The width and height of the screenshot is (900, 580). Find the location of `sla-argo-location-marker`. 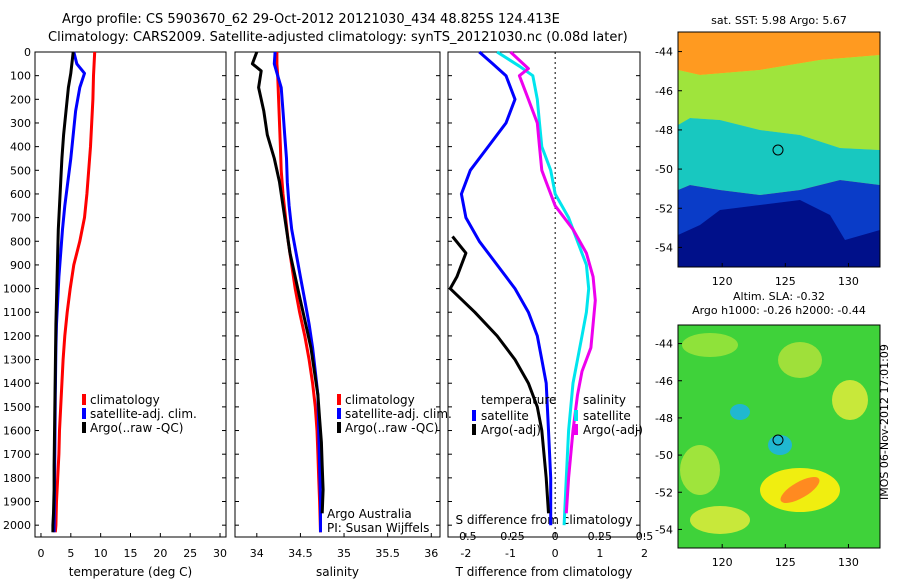

sla-argo-location-marker is located at coordinates (778, 440).